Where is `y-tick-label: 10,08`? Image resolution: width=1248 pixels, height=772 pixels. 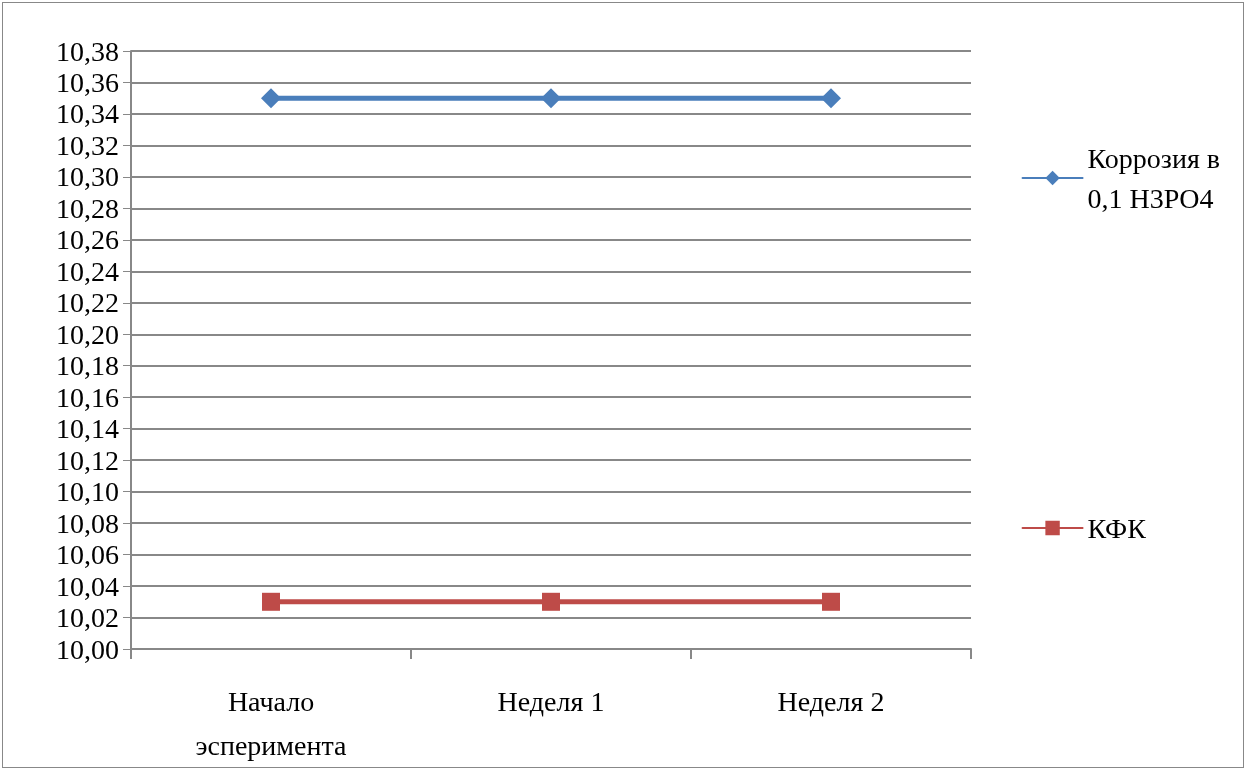 y-tick-label: 10,08 is located at coordinates (87, 523).